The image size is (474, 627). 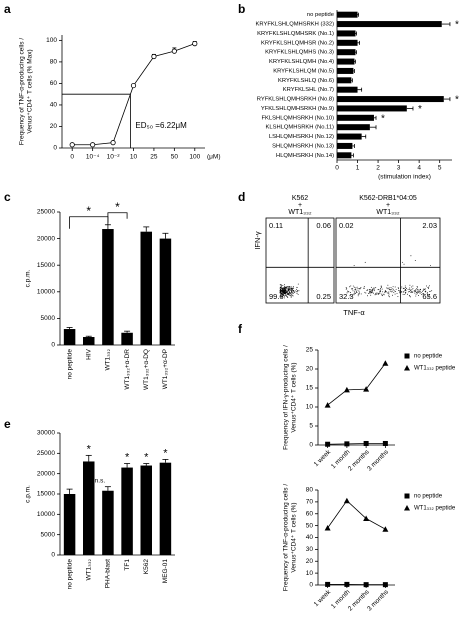 I want to click on y-axis-label: Venus⁺CD4⁺ T cells (%), so click(x=294, y=397).